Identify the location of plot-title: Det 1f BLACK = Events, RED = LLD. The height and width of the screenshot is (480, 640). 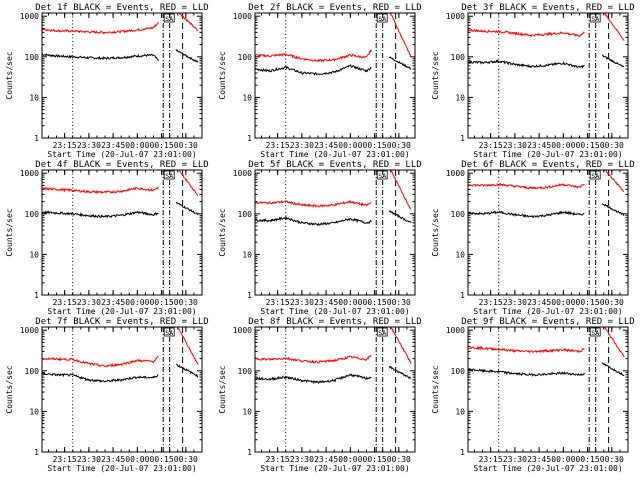
(121, 8).